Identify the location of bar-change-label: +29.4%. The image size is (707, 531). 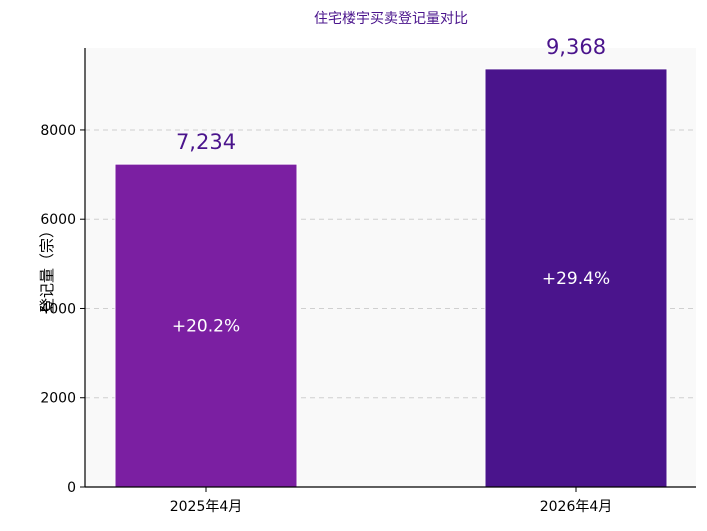
(576, 279).